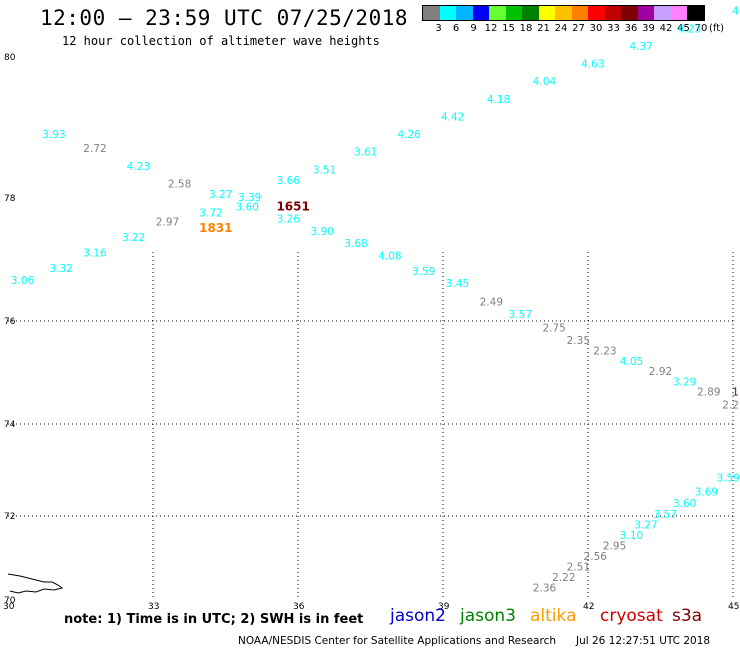 The image size is (740, 650). What do you see at coordinates (666, 28) in the screenshot?
I see `legend-label: 42` at bounding box center [666, 28].